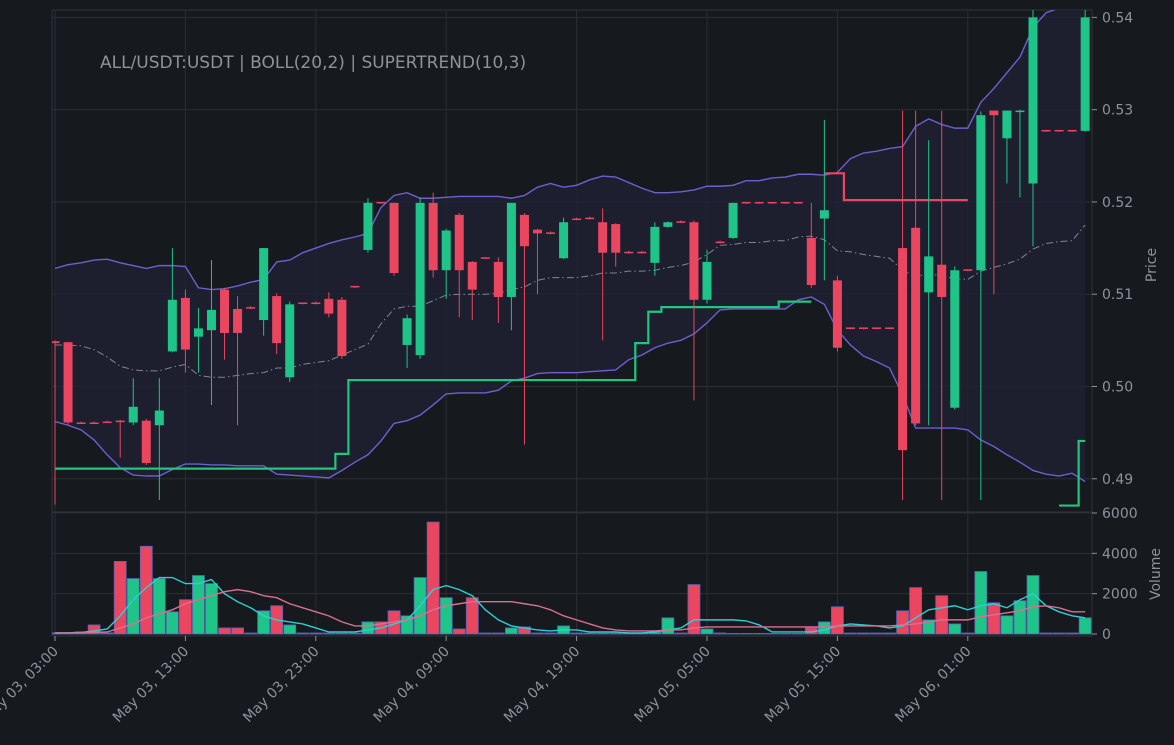  What do you see at coordinates (1117, 18) in the screenshot?
I see `y-tick-label: 0.54` at bounding box center [1117, 18].